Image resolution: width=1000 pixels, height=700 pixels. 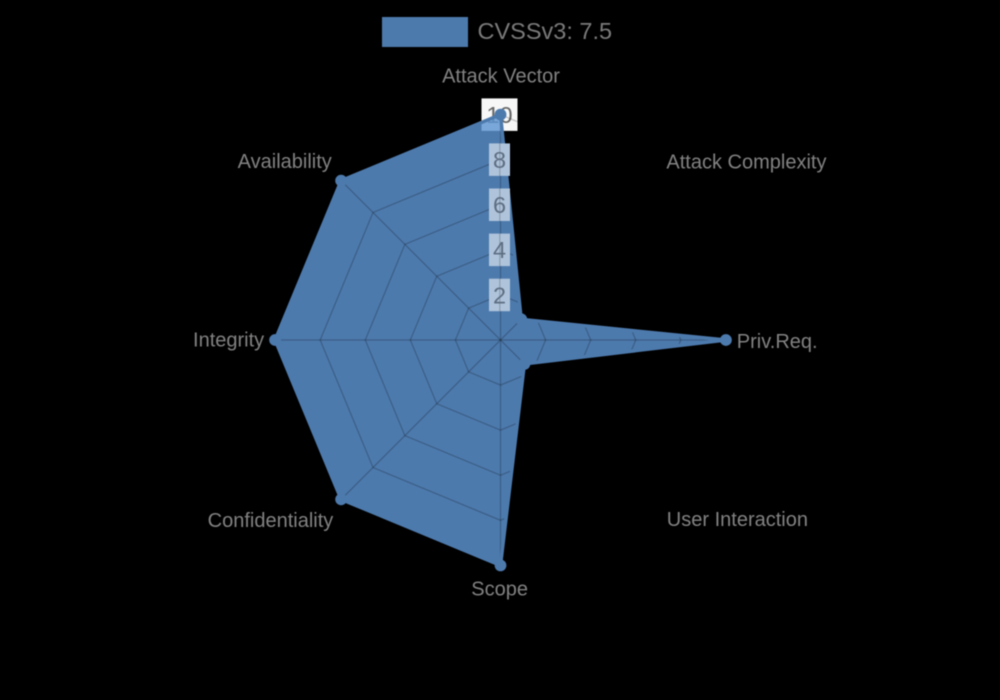 What do you see at coordinates (271, 521) in the screenshot?
I see `axis-label-confidentiality: Confidentiality` at bounding box center [271, 521].